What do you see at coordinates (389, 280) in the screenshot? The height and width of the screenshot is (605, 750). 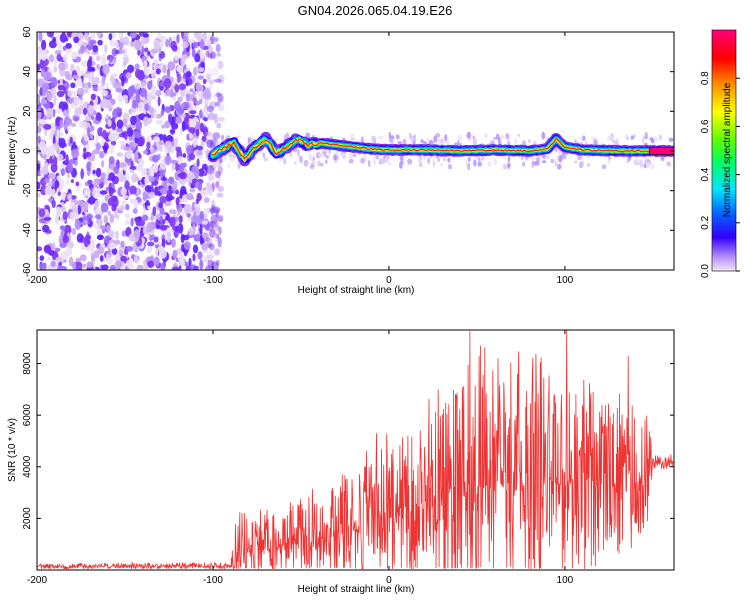 I see `x-tick-label: 0` at bounding box center [389, 280].